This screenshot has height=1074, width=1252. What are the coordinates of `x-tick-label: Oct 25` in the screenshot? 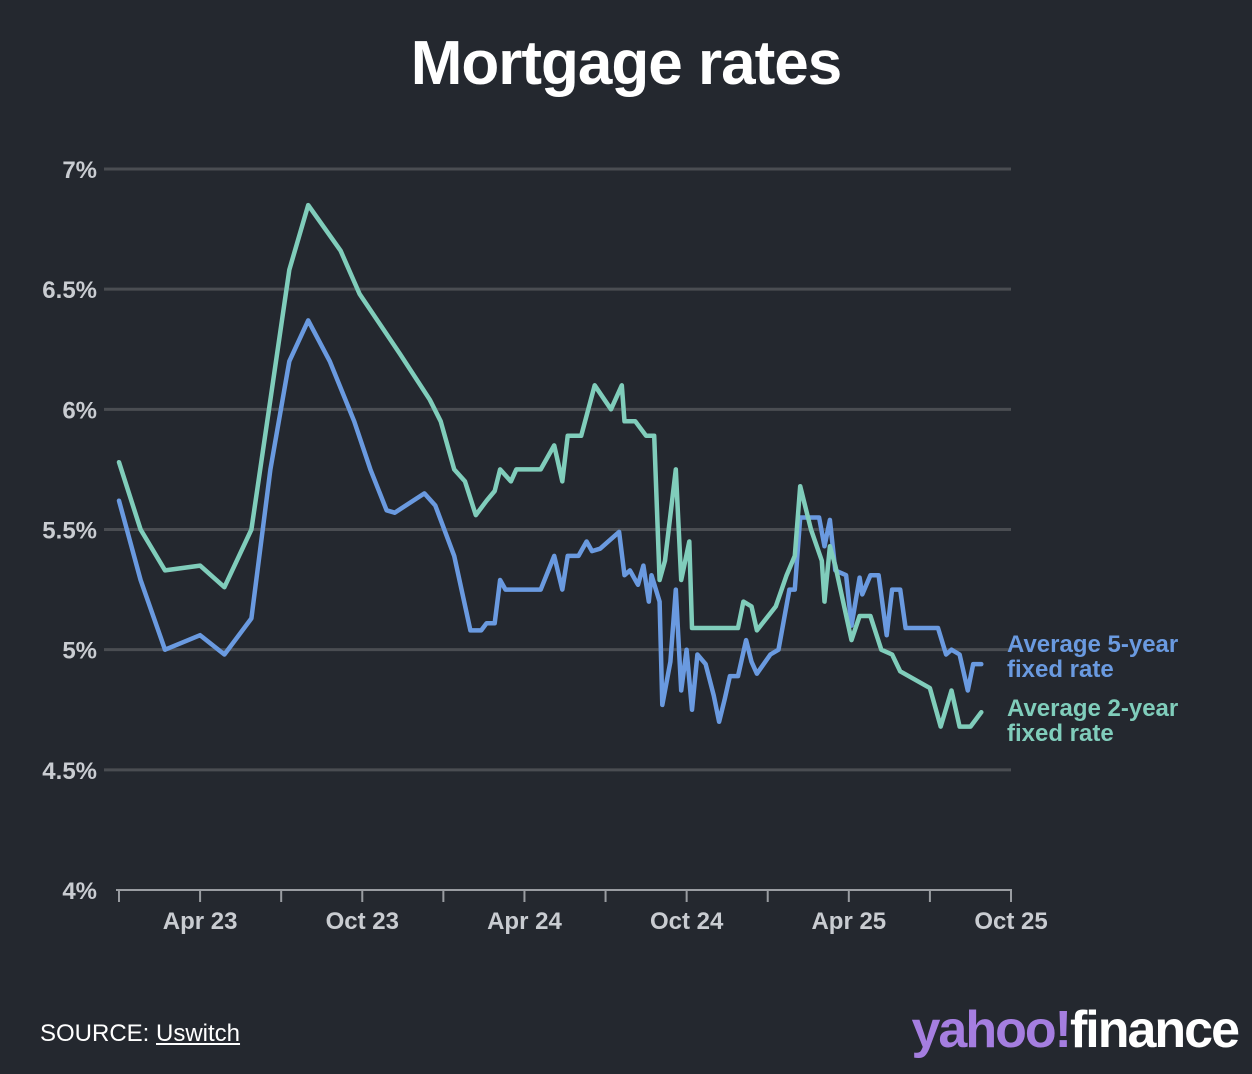 It's located at (1010, 921).